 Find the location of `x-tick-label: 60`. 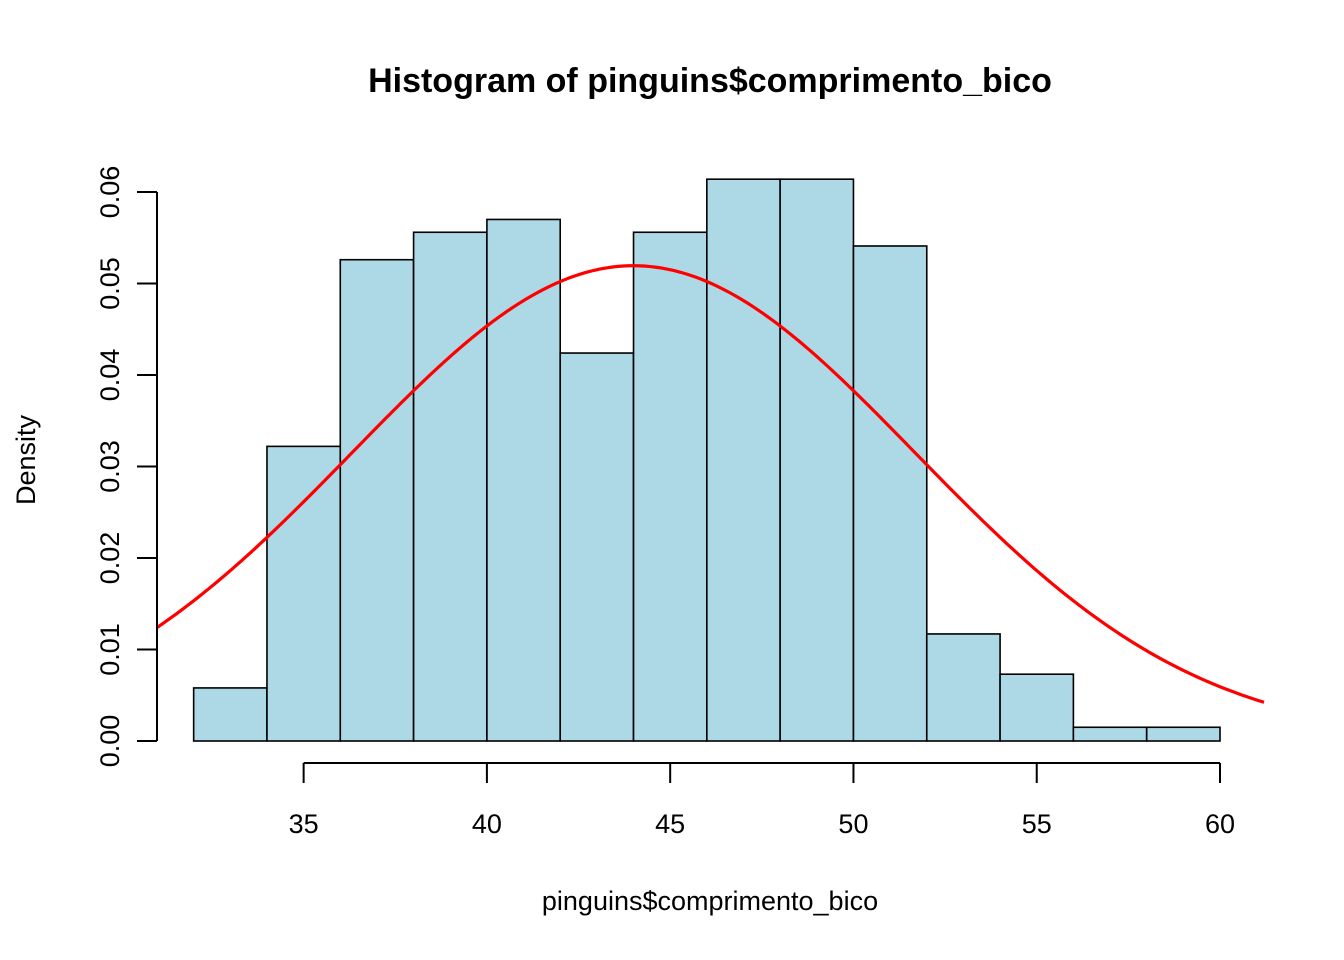

x-tick-label: 60 is located at coordinates (1220, 824).